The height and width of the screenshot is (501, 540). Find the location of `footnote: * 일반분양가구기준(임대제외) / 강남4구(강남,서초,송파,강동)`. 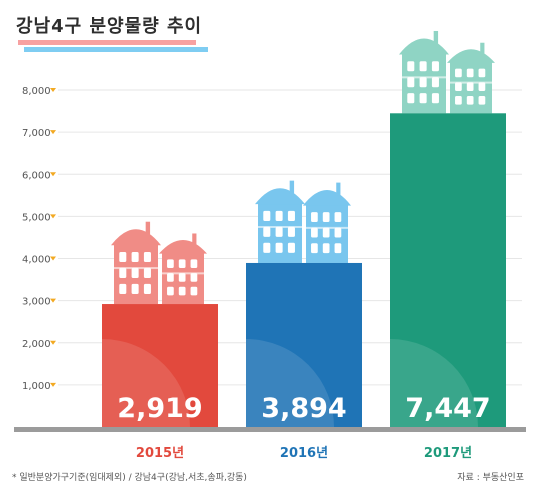

footnote: * 일반분양가구기준(임대제외) / 강남4구(강남,서초,송파,강동) is located at coordinates (129, 478).